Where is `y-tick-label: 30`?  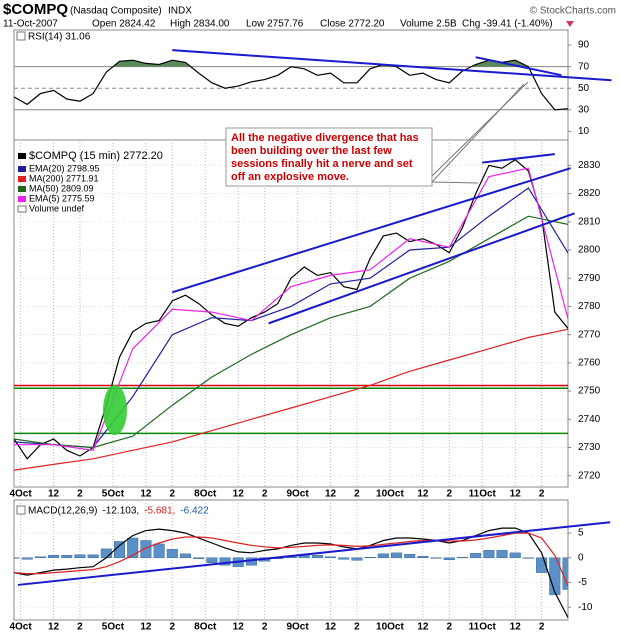 y-tick-label: 30 is located at coordinates (584, 109).